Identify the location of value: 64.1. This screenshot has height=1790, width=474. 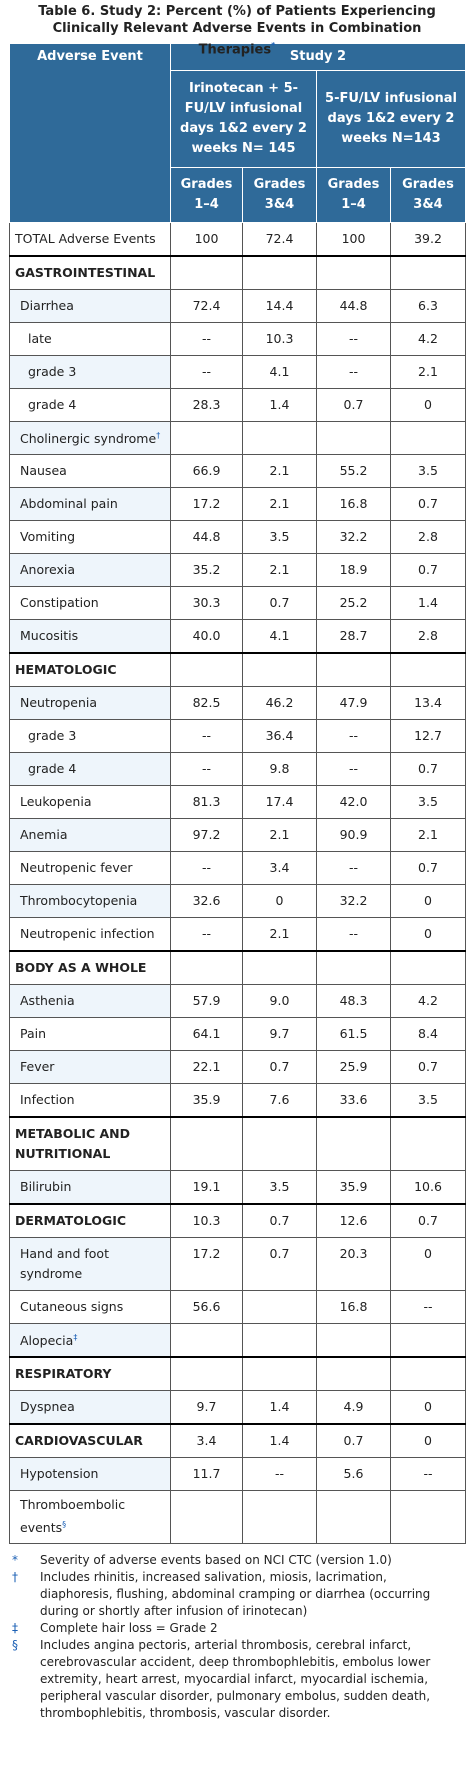
(206, 1033).